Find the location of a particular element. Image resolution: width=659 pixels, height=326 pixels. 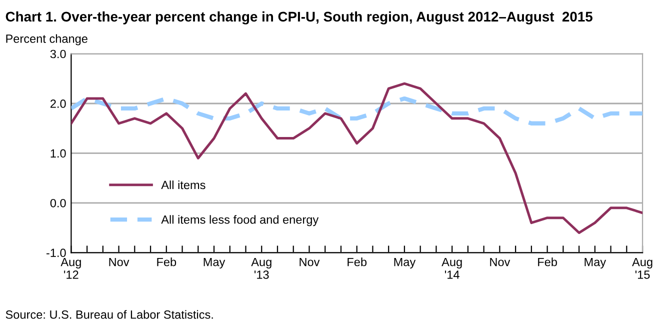

y-tick-label: 3.0 is located at coordinates (58, 54).